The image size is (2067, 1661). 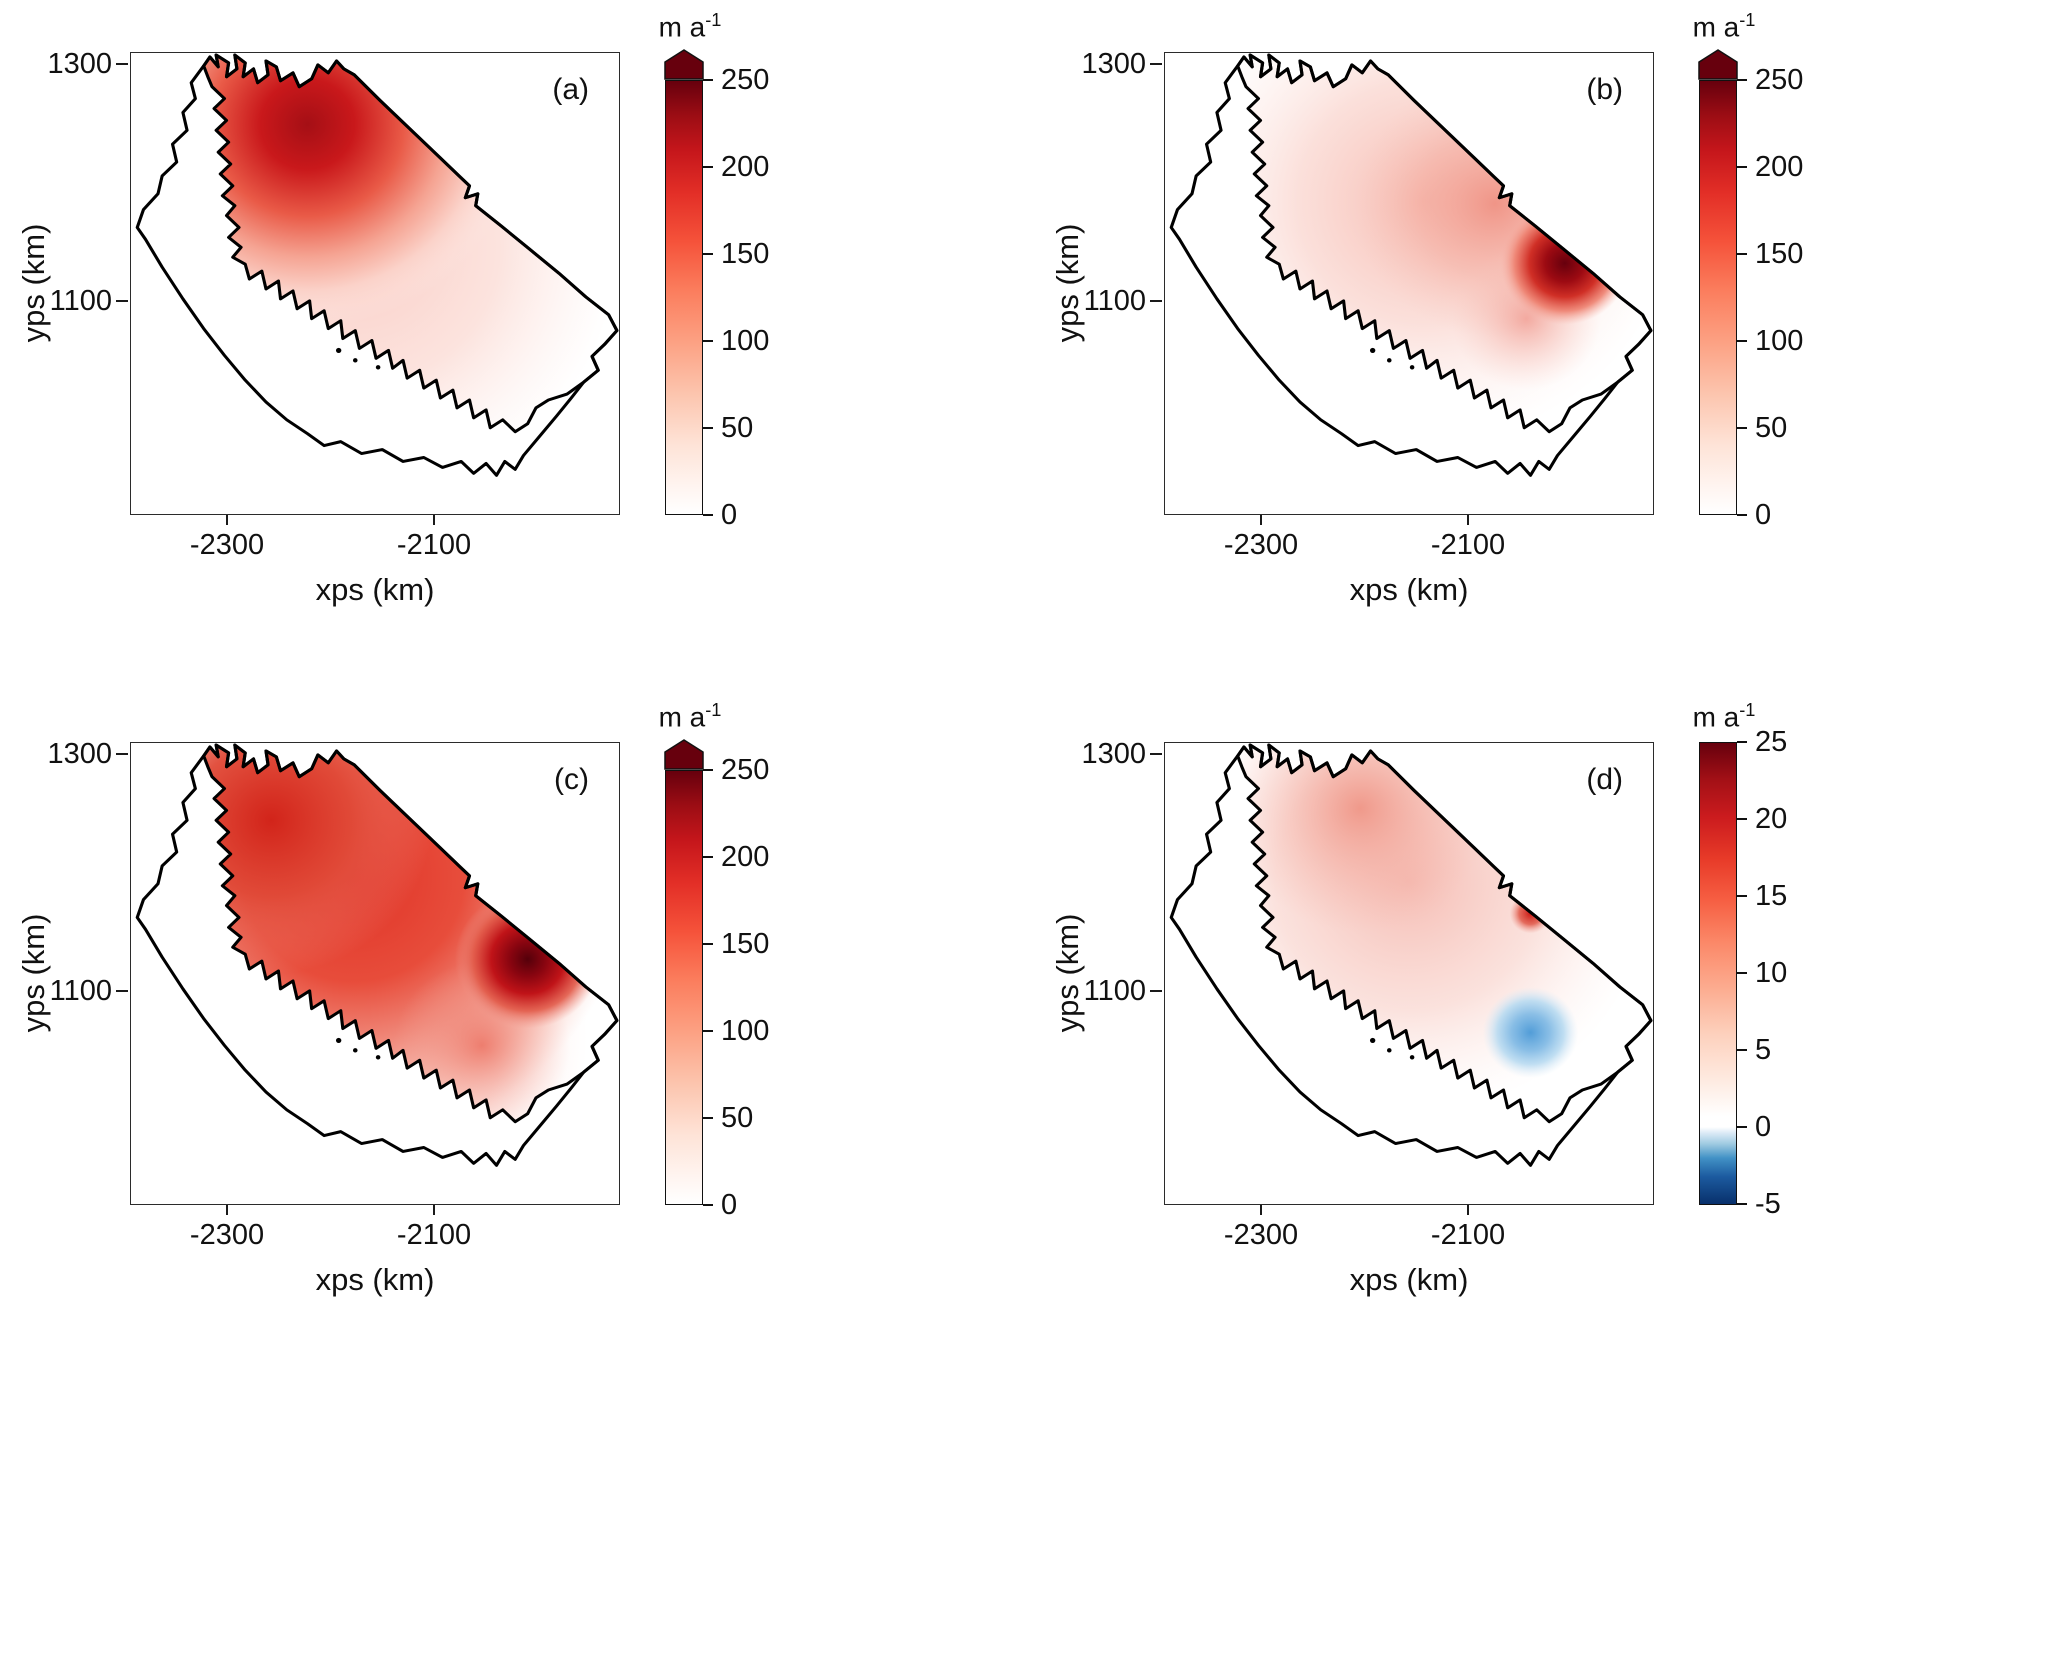 I want to click on panel-label: (d), so click(x=1604, y=779).